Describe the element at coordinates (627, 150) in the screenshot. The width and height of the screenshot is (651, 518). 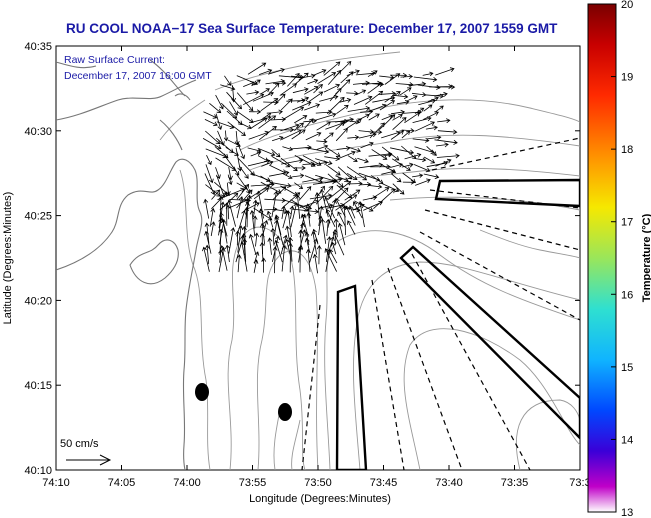
I see `colorbar-tick-label: 18` at that location.